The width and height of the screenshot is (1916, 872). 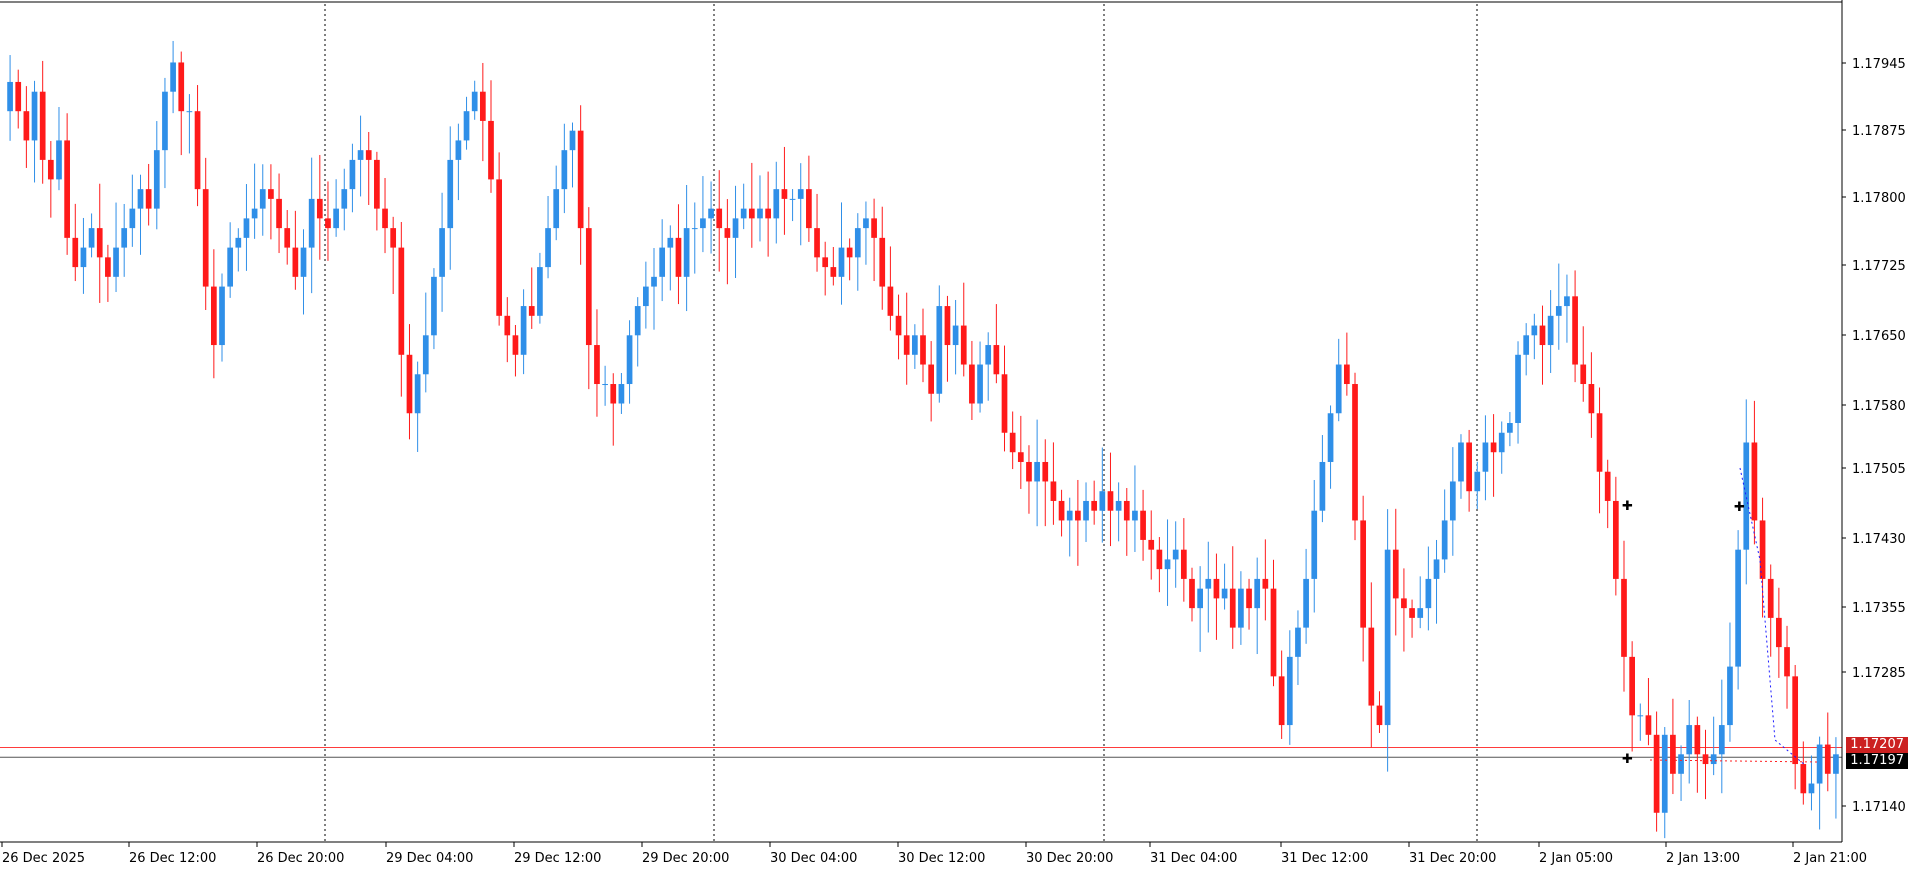 What do you see at coordinates (1879, 469) in the screenshot?
I see `y-tick-label: 1.17505` at bounding box center [1879, 469].